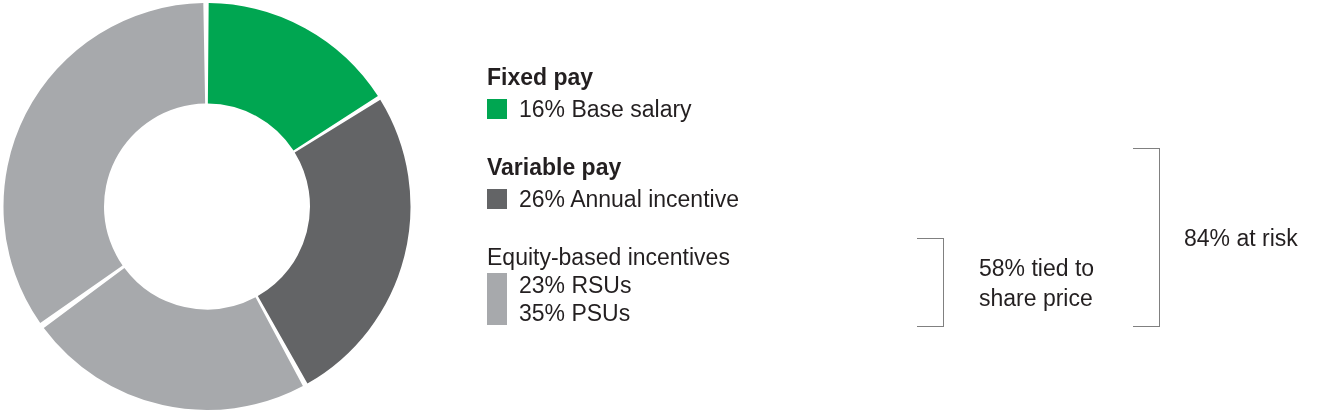  Describe the element at coordinates (541, 77) in the screenshot. I see `text: Fixed pay` at that location.